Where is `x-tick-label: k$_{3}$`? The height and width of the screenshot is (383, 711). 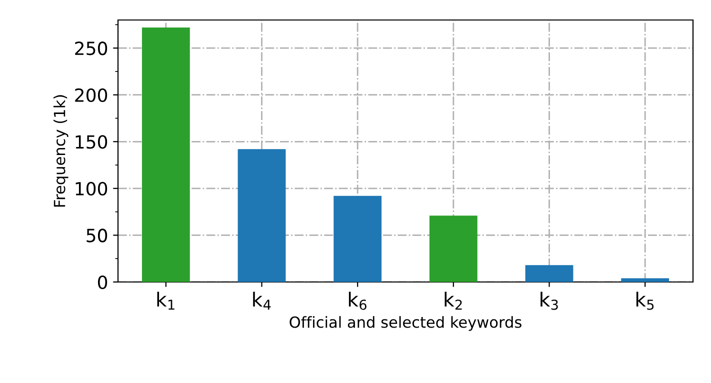 x-tick-label: k$_{3}$ is located at coordinates (549, 301).